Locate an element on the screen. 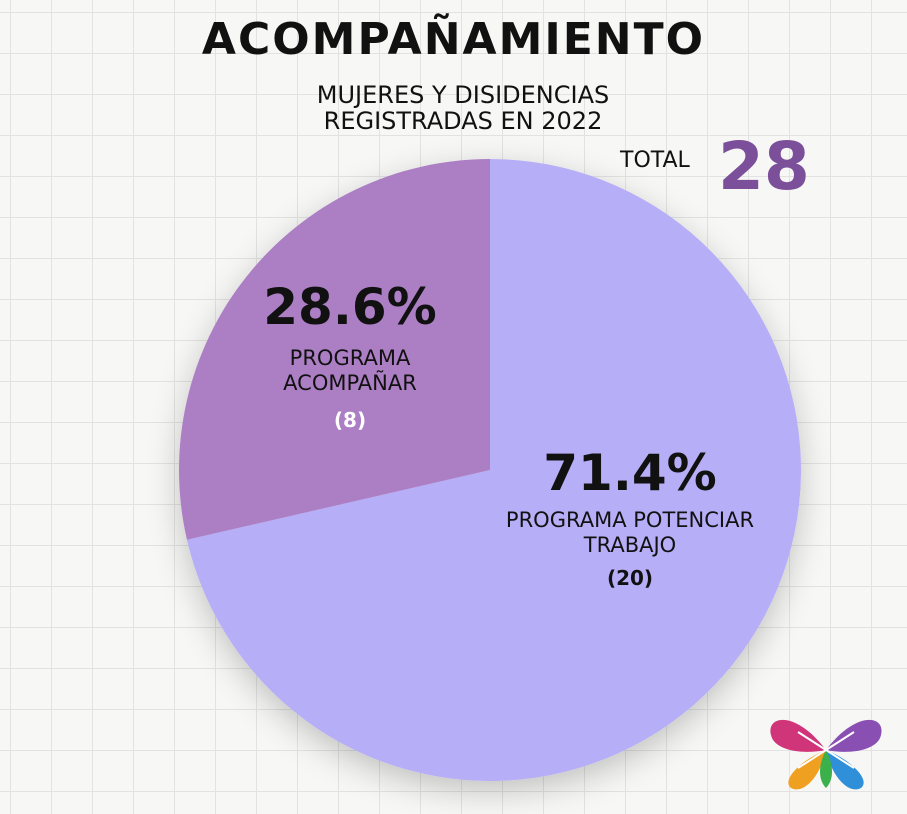 The height and width of the screenshot is (814, 907). category-label: PROGRAMA ACOMPAÑAR is located at coordinates (350, 370).